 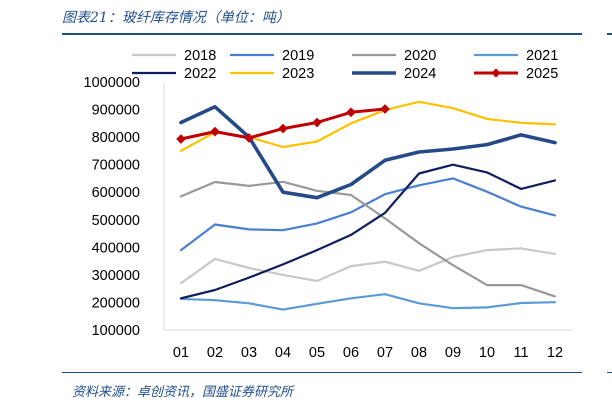 I want to click on legend-item: 2020, so click(x=394, y=56).